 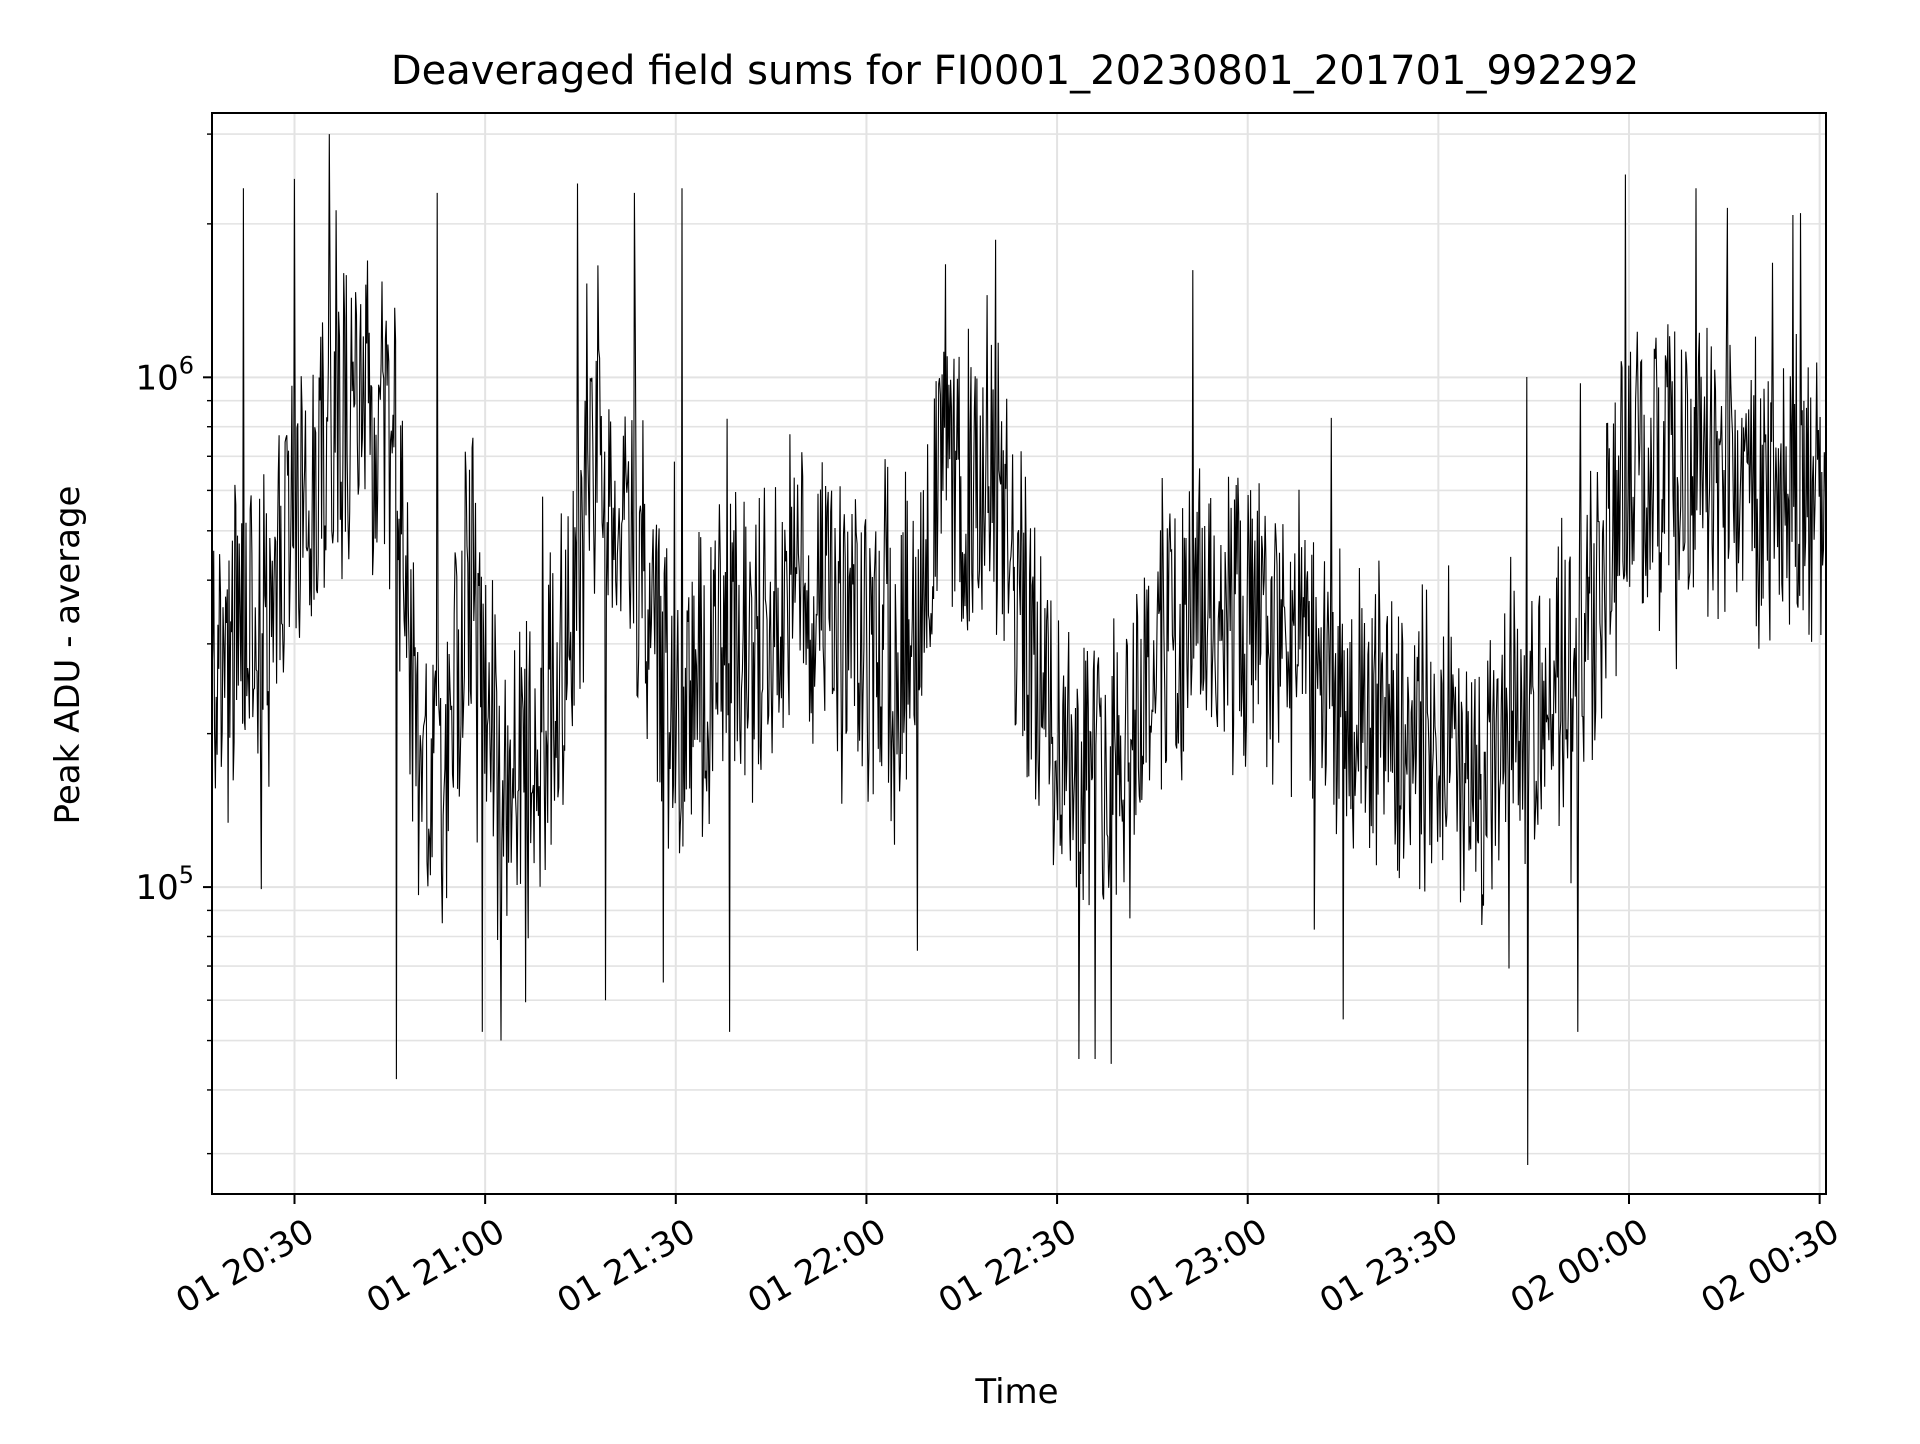 What do you see at coordinates (164, 884) in the screenshot?
I see `y-tick-label: 10⁵` at bounding box center [164, 884].